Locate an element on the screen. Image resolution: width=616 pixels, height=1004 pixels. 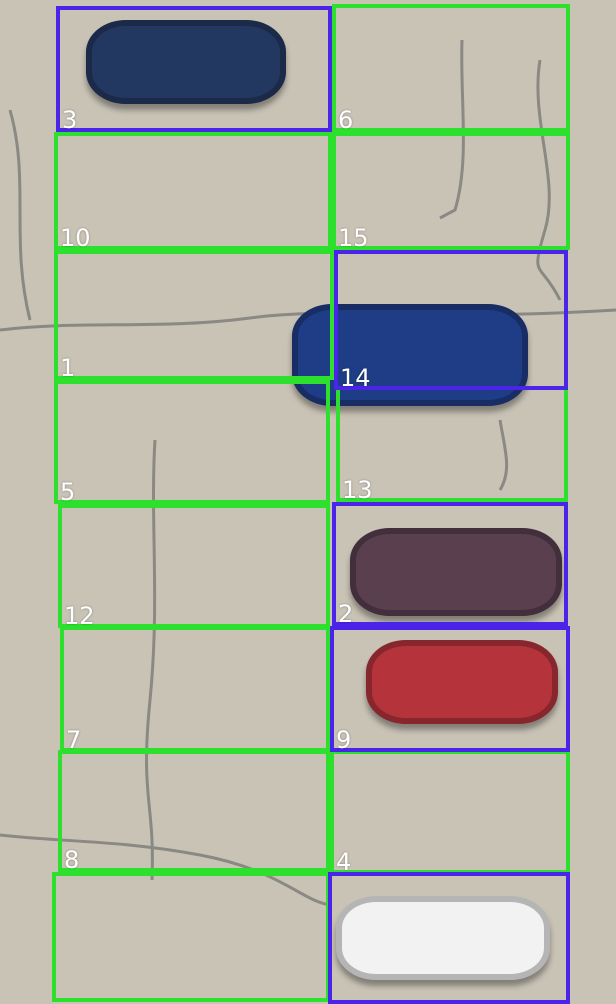
parking-slot: 2 is located at coordinates (450, 564).